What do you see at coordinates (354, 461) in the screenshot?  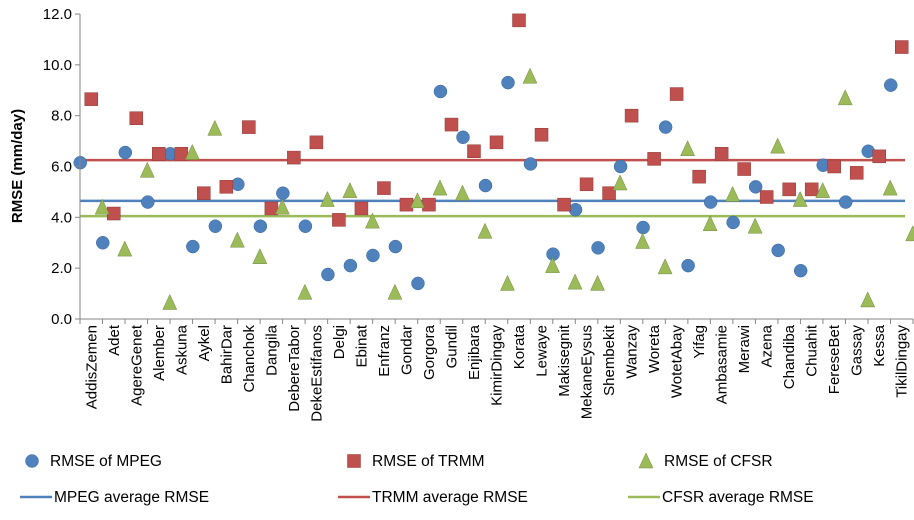 I see `legend-marker` at bounding box center [354, 461].